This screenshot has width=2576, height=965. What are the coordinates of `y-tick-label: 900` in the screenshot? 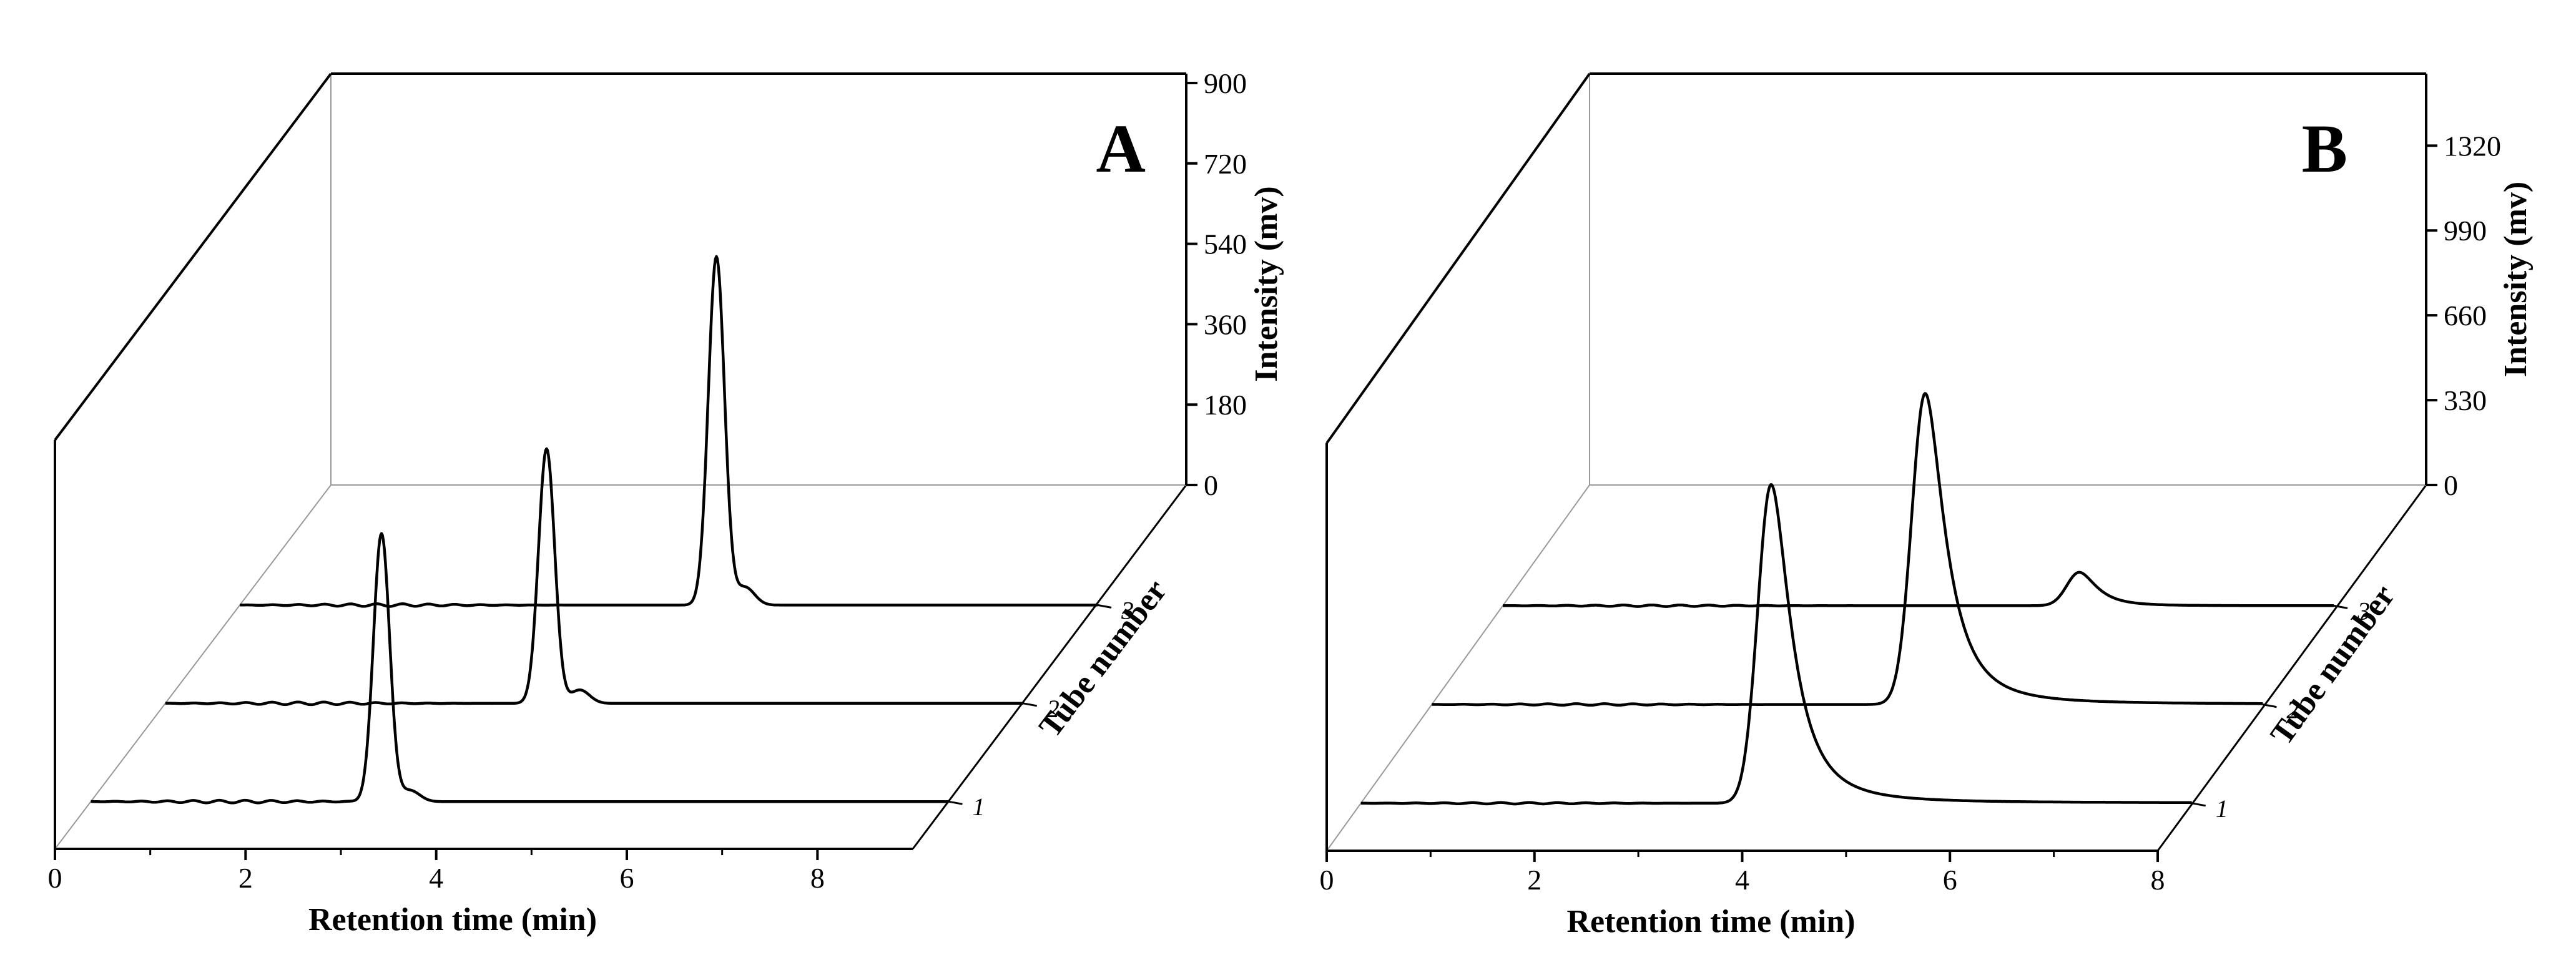 It's located at (1225, 83).